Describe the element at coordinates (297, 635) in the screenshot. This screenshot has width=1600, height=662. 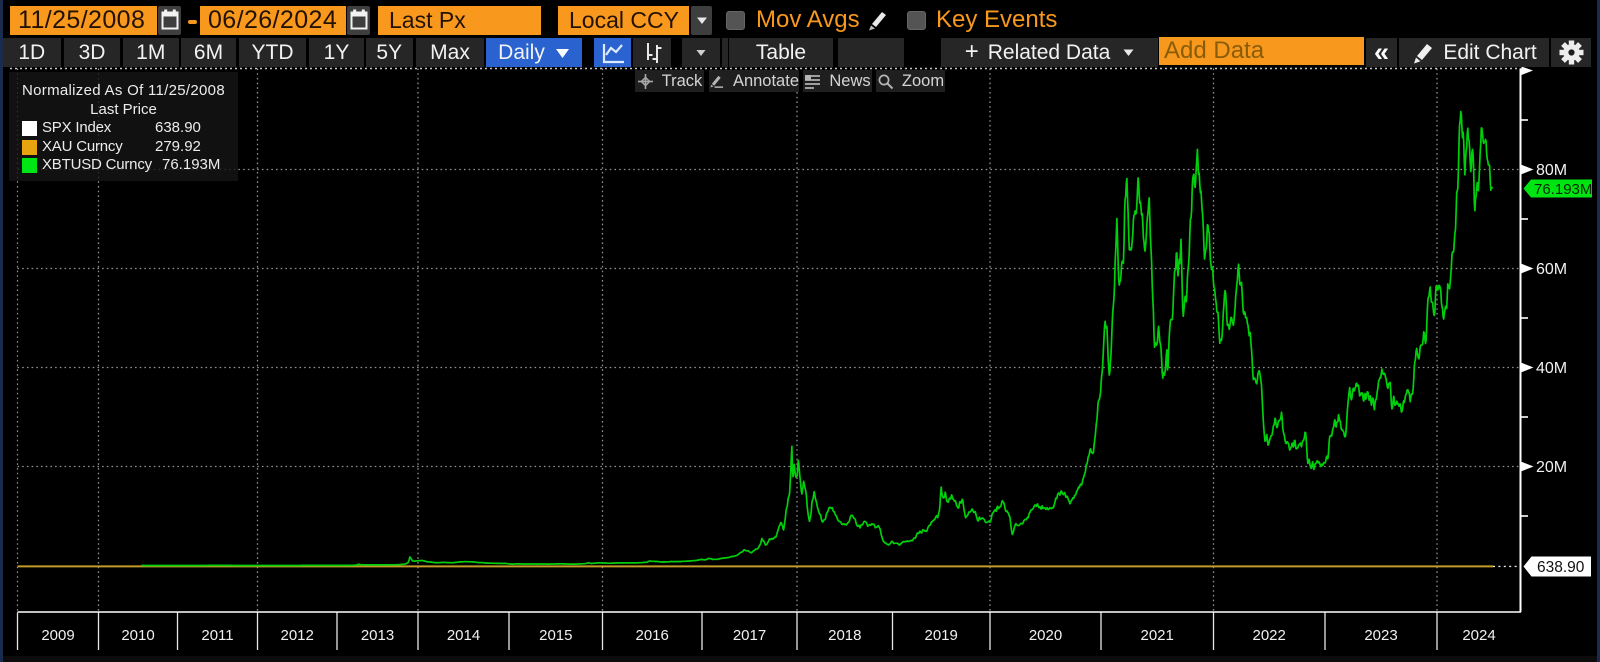
I see `svg-text: 2012` at that location.